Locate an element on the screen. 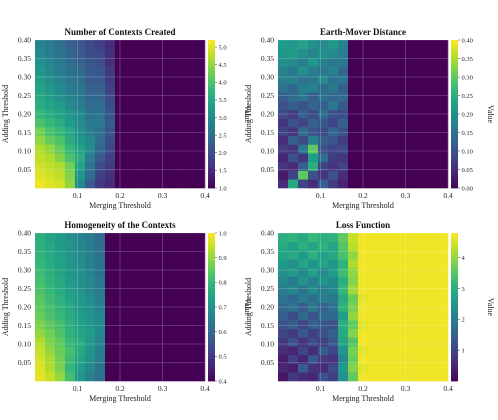 Image resolution: width=498 pixels, height=420 pixels. colorbar-tick-label: 1.5 is located at coordinates (223, 171).